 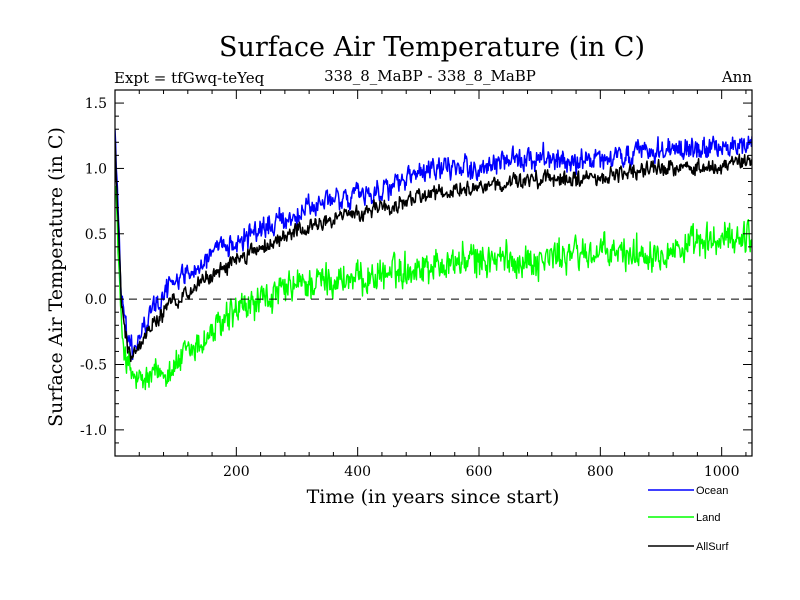 What do you see at coordinates (433, 497) in the screenshot?
I see `x-axis-label: Time (in years since start)` at bounding box center [433, 497].